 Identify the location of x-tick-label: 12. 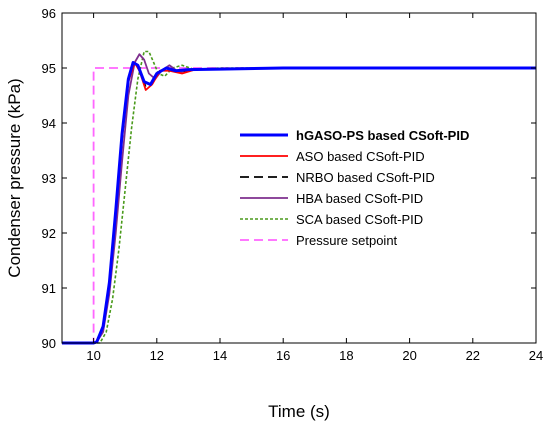
(157, 355).